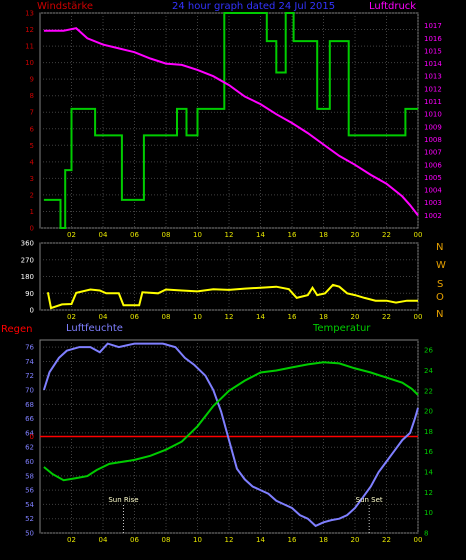  I want to click on y-right-tick-label: 8, so click(426, 534).